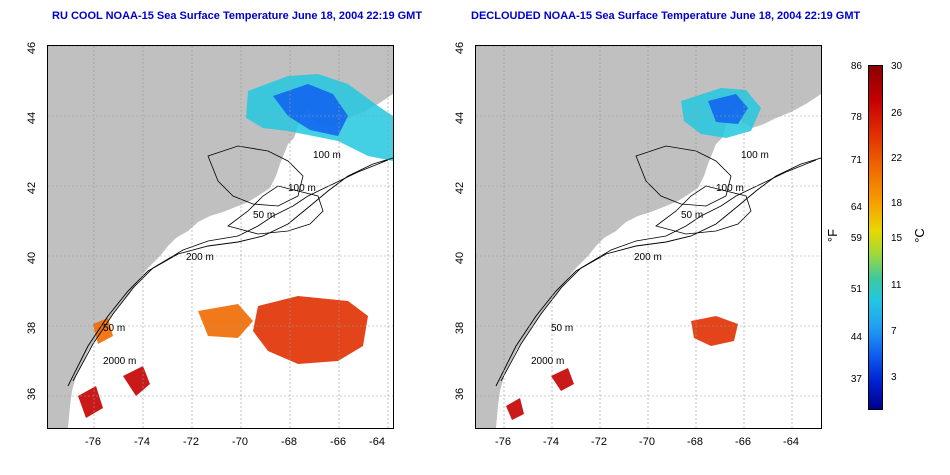 The width and height of the screenshot is (950, 475). What do you see at coordinates (32, 188) in the screenshot?
I see `left-y-tick: 42` at bounding box center [32, 188].